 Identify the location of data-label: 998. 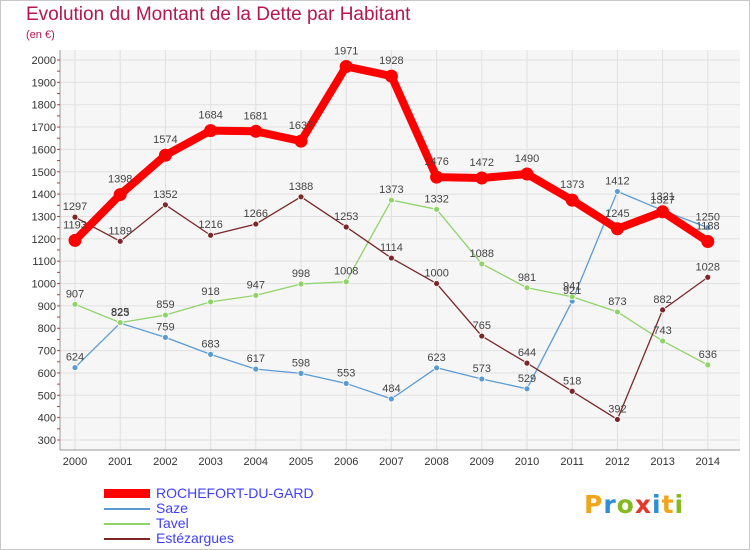
(301, 274).